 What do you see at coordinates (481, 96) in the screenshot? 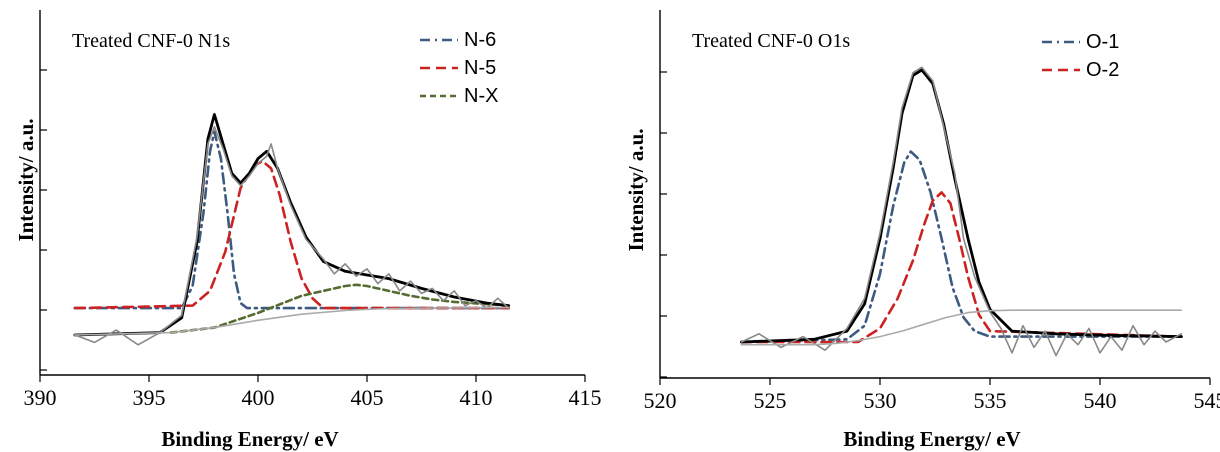
I see `n1s-legend-label: N-X` at bounding box center [481, 96].